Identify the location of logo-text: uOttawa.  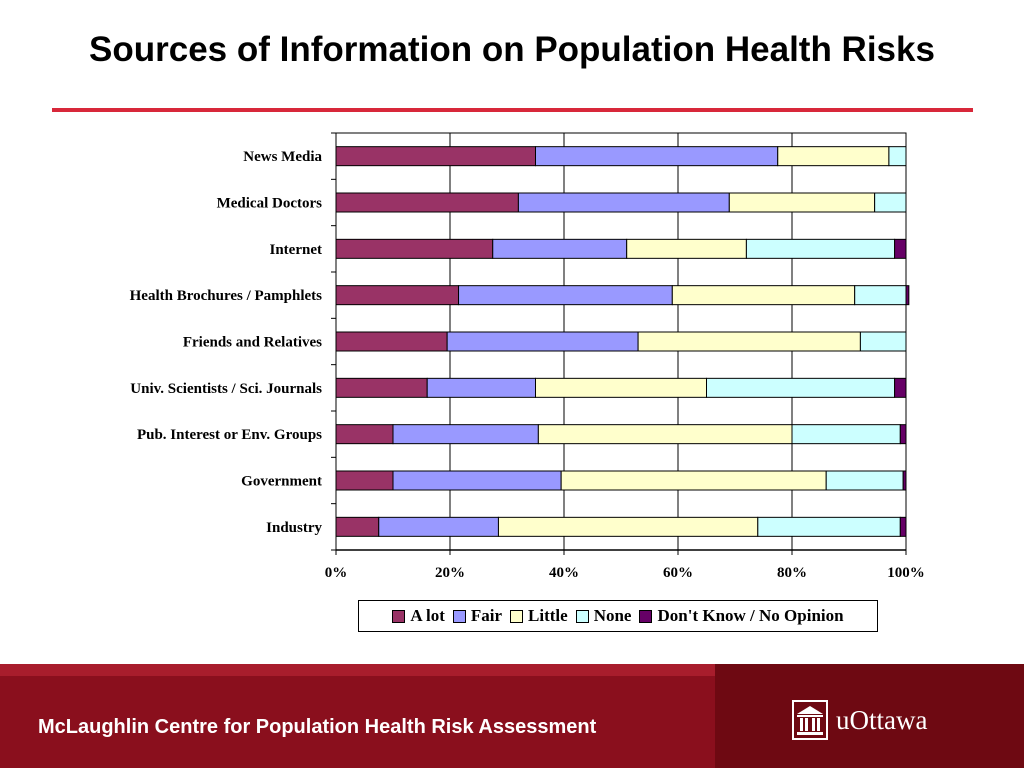
(882, 719).